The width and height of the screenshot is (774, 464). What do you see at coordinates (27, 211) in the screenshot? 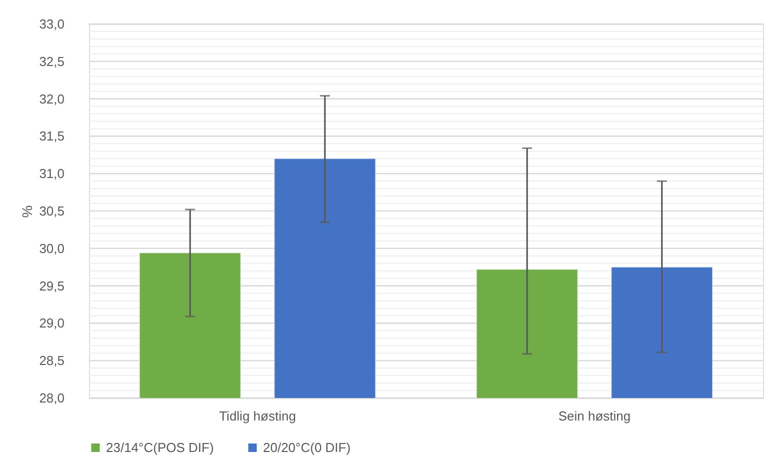
I see `y-axis-title: %` at bounding box center [27, 211].